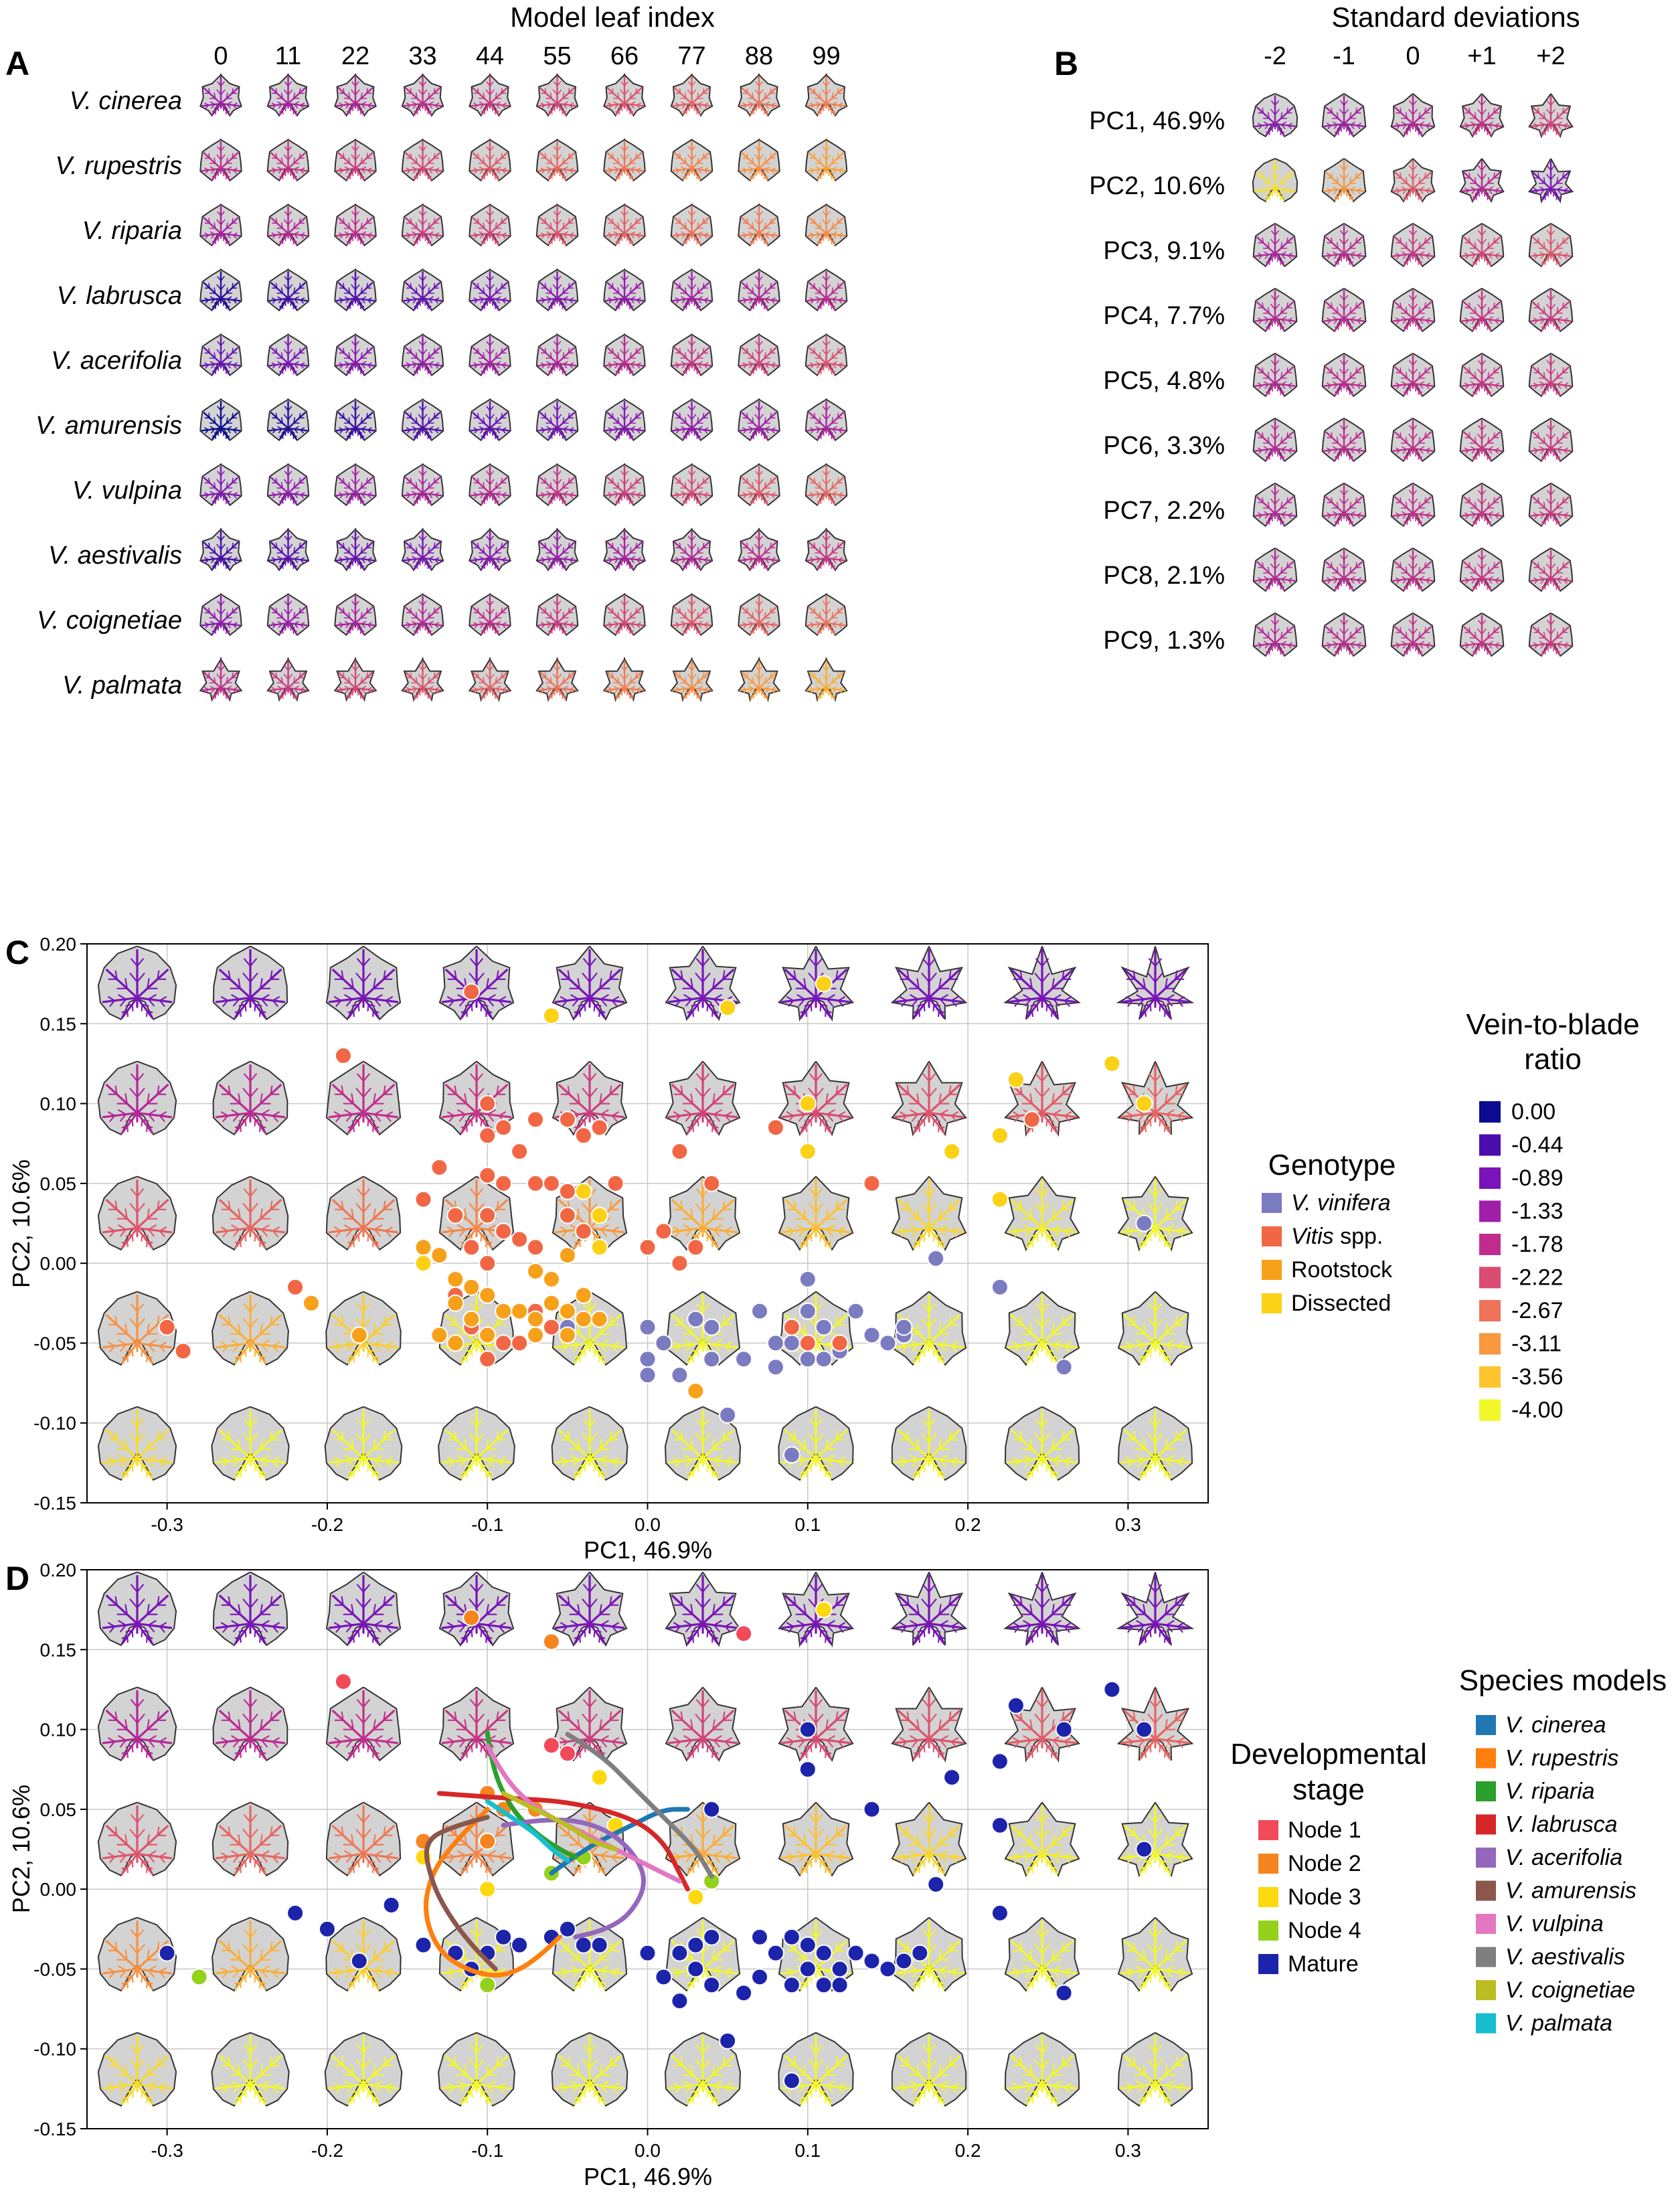 The height and width of the screenshot is (2199, 1680). I want to click on panel-b-pc-label: PC4, 7.7%, so click(1164, 316).